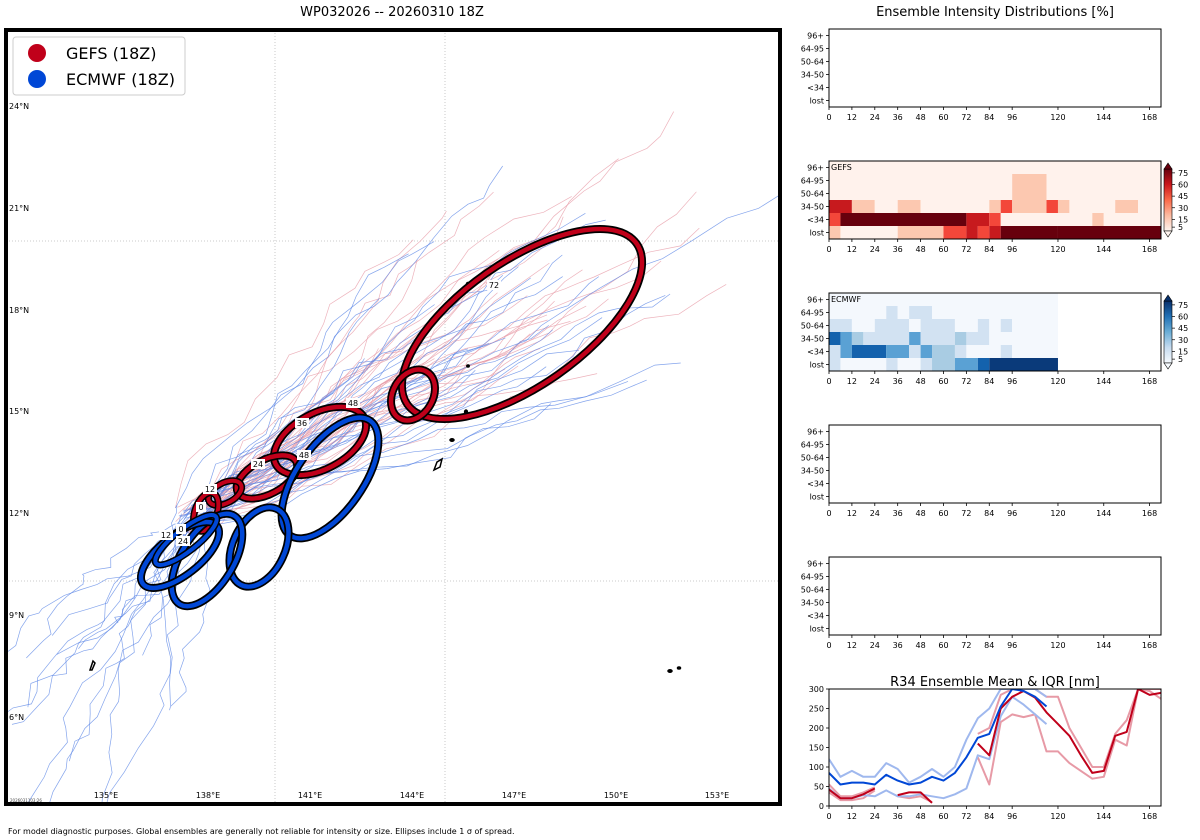 The height and width of the screenshot is (840, 1200). I want to click on lat-label: 24°N, so click(19, 106).